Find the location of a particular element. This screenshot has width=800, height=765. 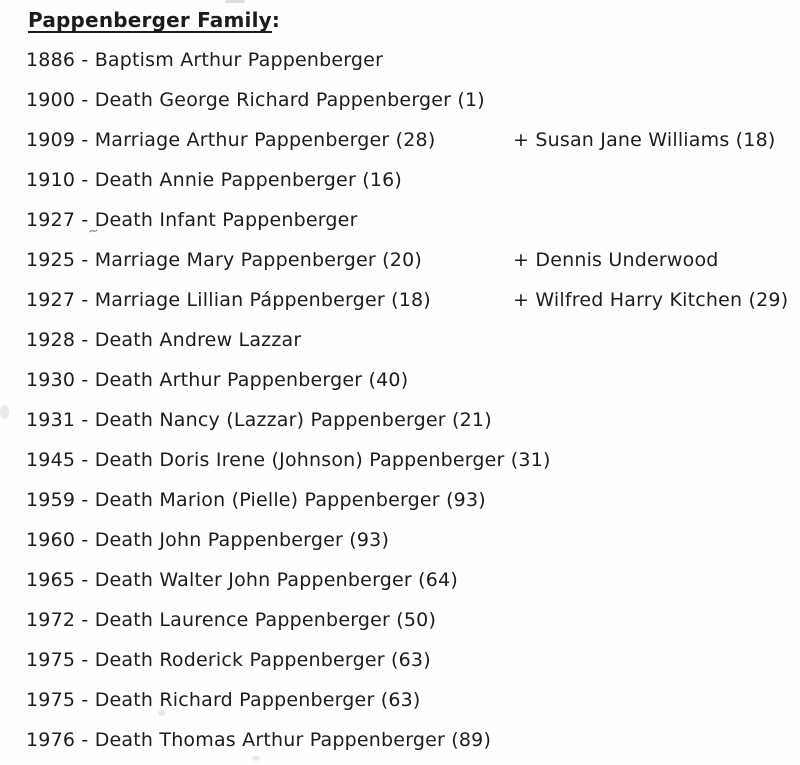

event-text: 1886 - Baptism Arthur Pappenberger is located at coordinates (205, 60).